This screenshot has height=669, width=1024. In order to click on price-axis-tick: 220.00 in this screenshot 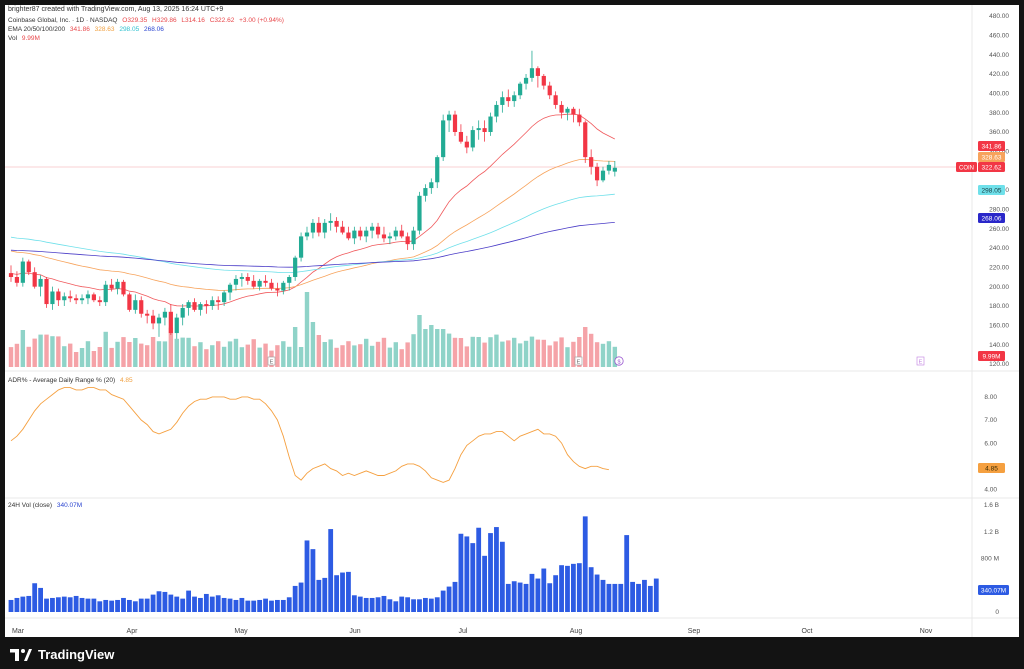, I will do `click(999, 268)`.